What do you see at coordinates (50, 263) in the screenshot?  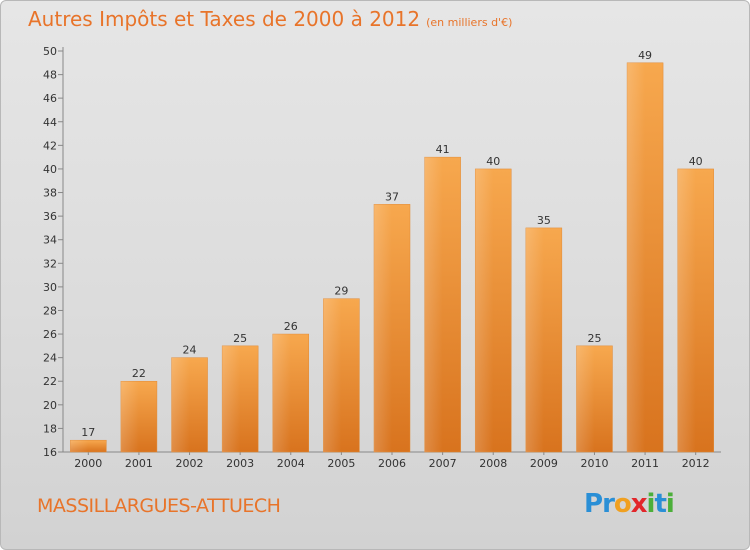 I see `y-tick-label: 32` at bounding box center [50, 263].